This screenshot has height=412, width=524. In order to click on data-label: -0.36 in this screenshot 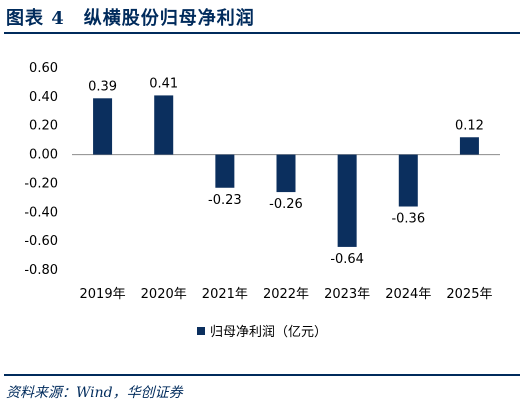, I will do `click(408, 219)`.